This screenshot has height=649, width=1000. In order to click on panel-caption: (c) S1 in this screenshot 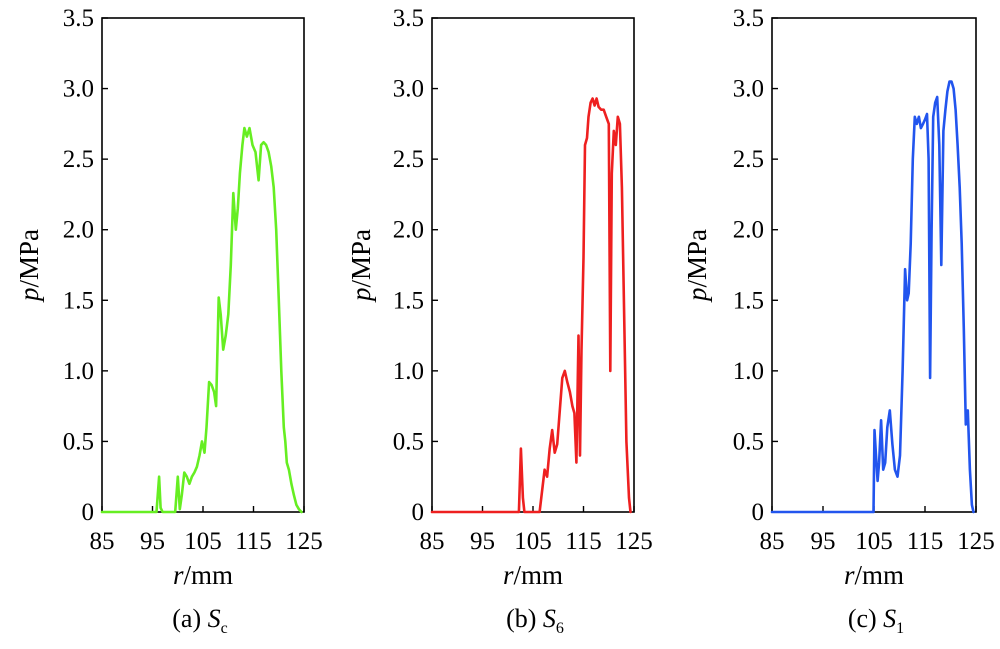, I will do `click(876, 620)`.